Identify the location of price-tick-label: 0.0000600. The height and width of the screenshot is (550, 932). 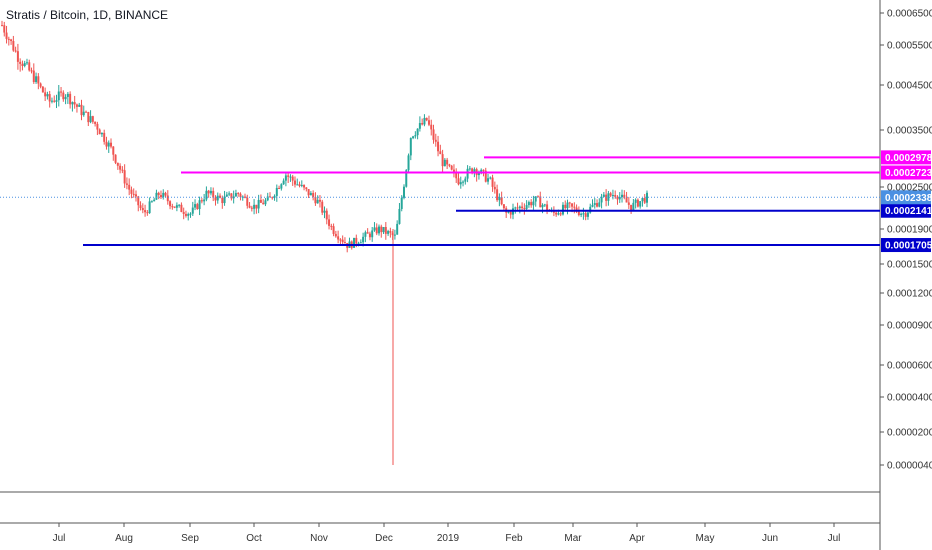
(909, 366).